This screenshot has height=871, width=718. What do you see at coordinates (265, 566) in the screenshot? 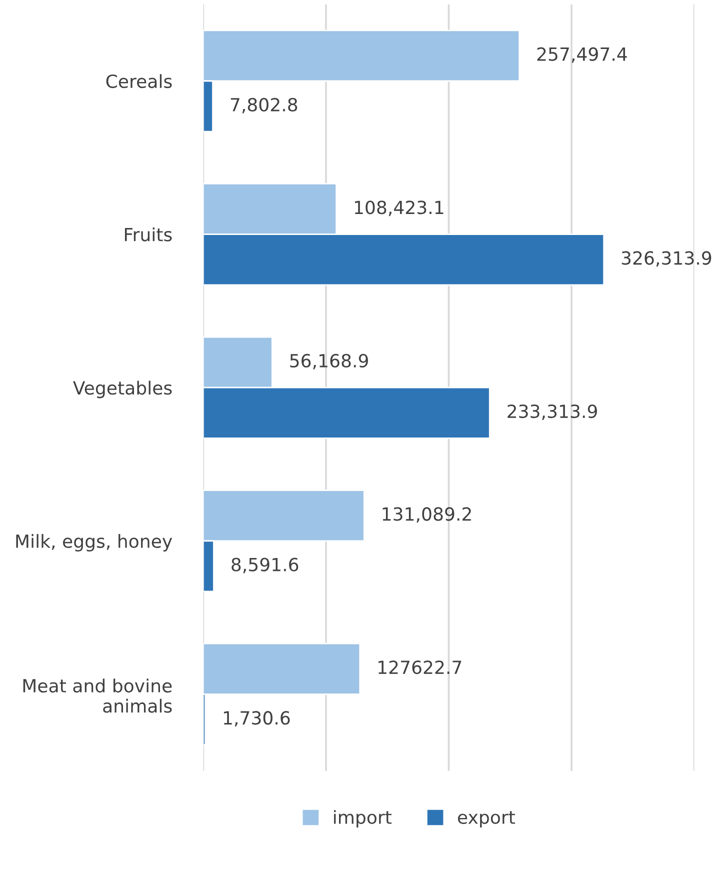
I see `data-label: 8,591.6` at bounding box center [265, 566].